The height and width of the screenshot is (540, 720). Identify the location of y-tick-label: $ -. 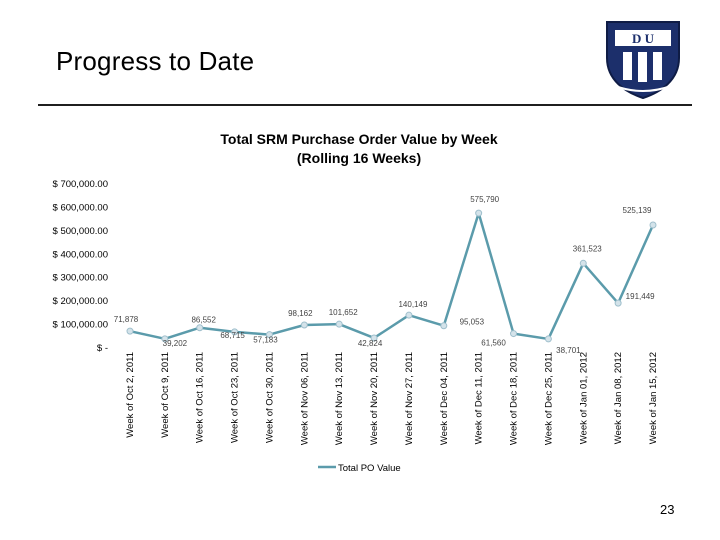
(102, 348).